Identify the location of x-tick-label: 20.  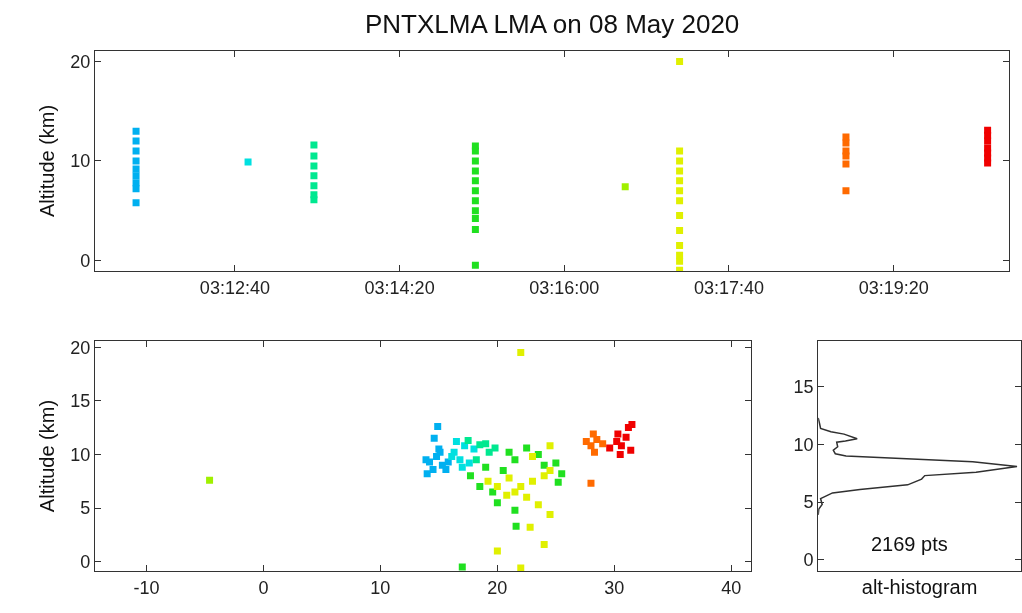
(497, 587).